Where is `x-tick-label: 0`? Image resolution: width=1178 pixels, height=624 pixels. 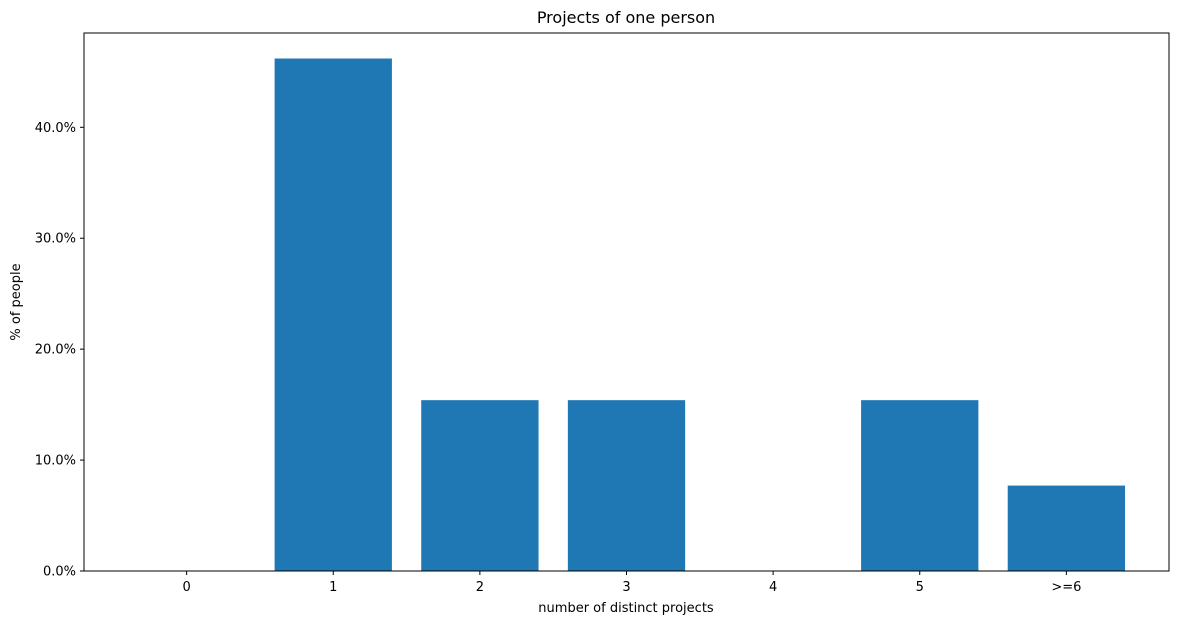 x-tick-label: 0 is located at coordinates (186, 587).